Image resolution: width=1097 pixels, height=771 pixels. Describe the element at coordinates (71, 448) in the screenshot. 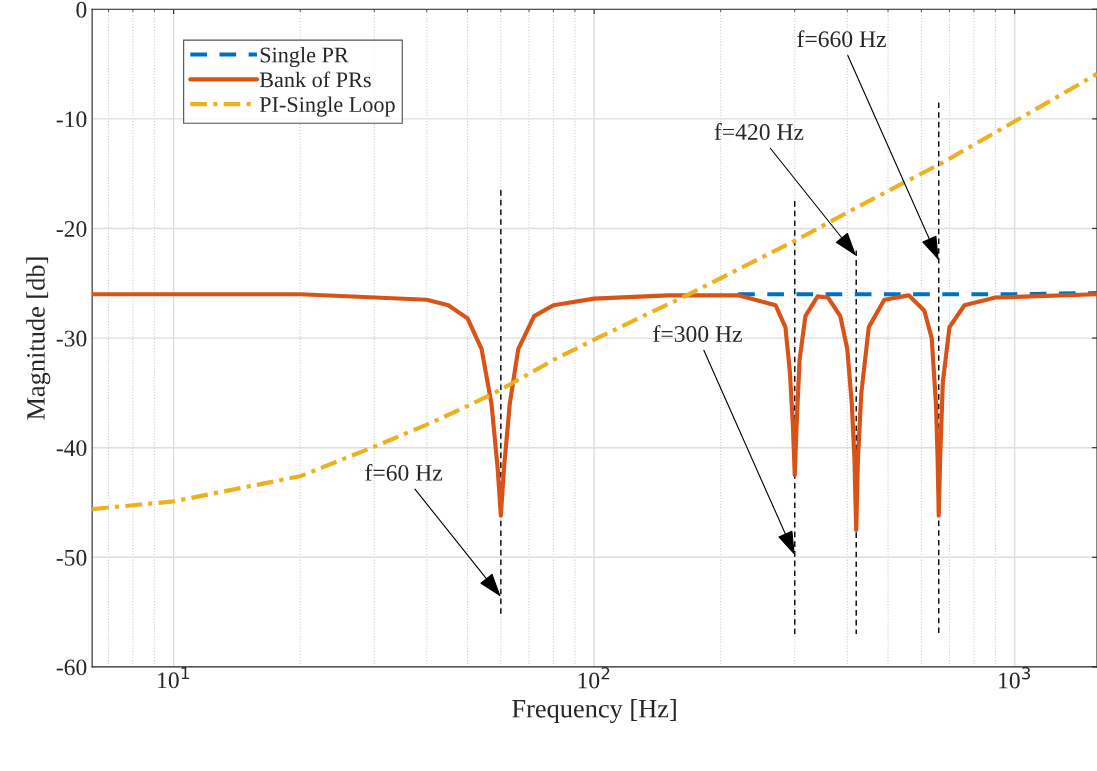

I see `y-tick-label: -40` at that location.